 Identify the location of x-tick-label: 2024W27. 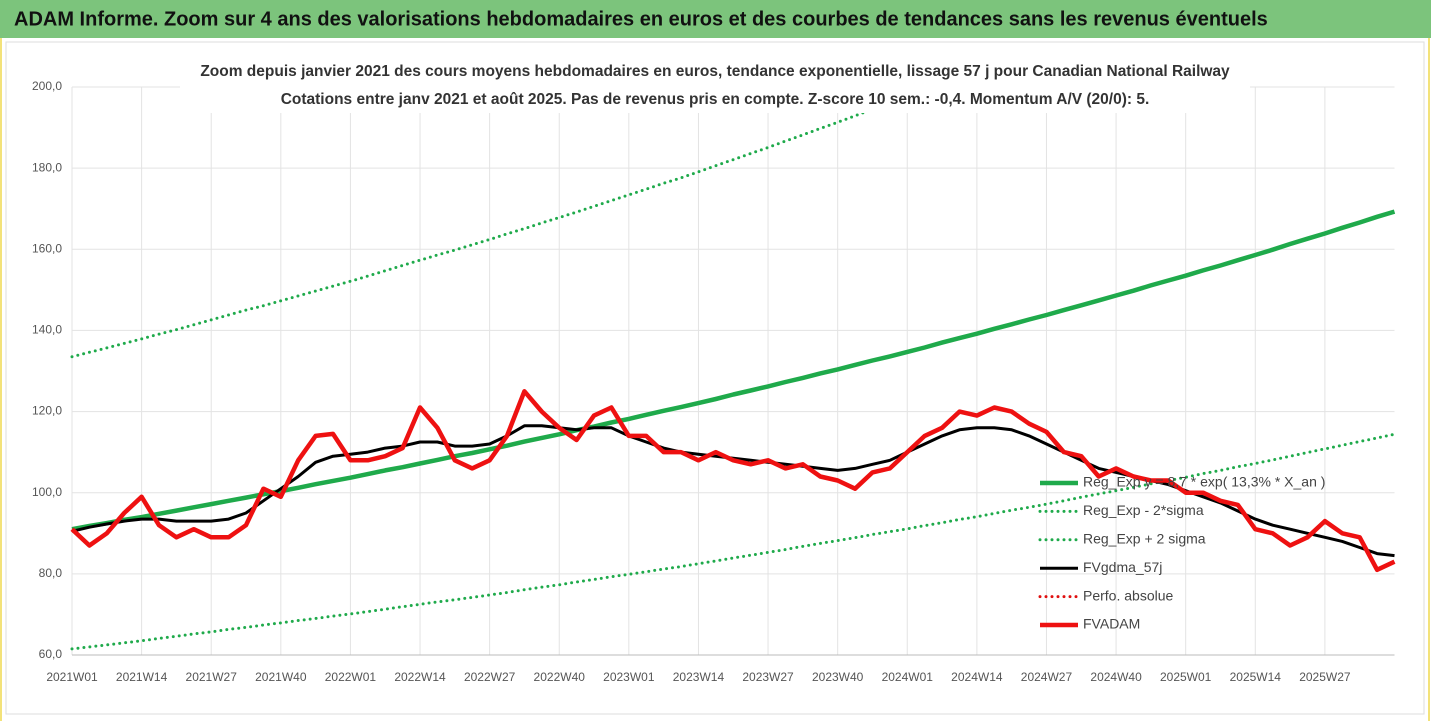
(1047, 677).